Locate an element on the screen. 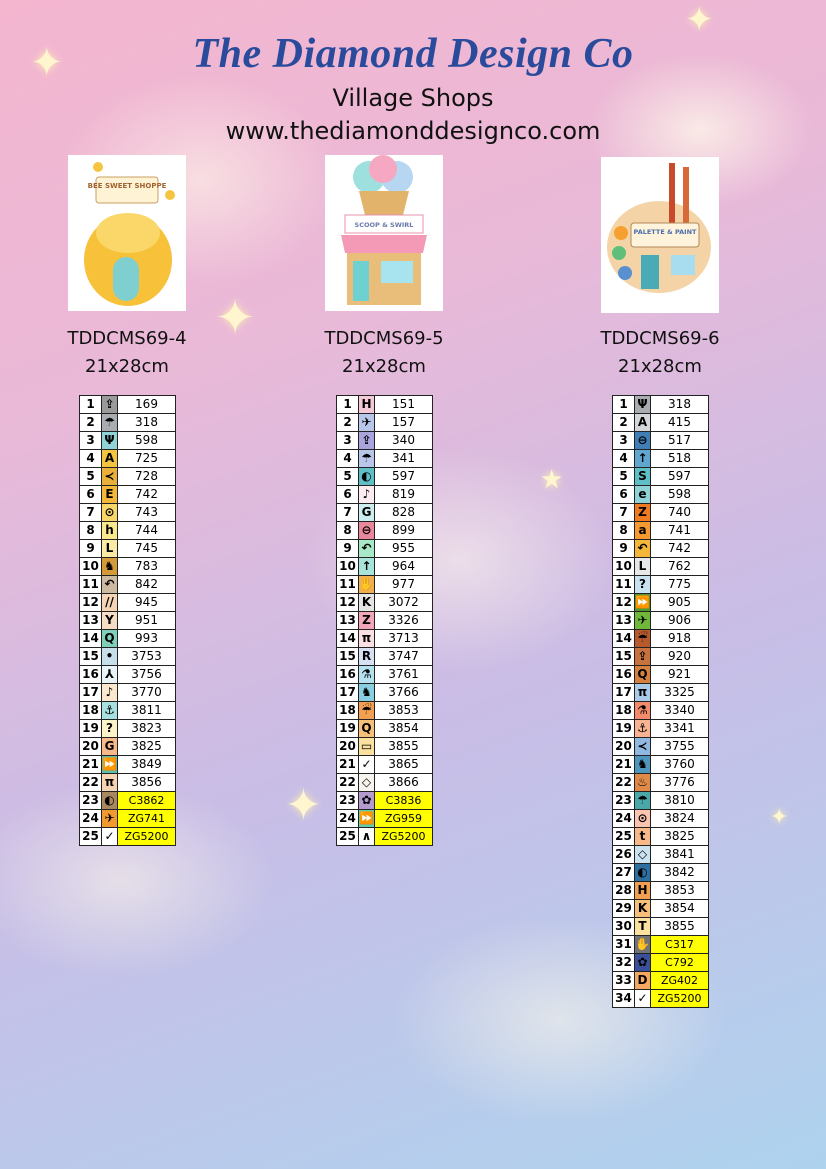 Image resolution: width=826 pixels, height=1169 pixels. table-row: 9 L 745 is located at coordinates (127, 548).